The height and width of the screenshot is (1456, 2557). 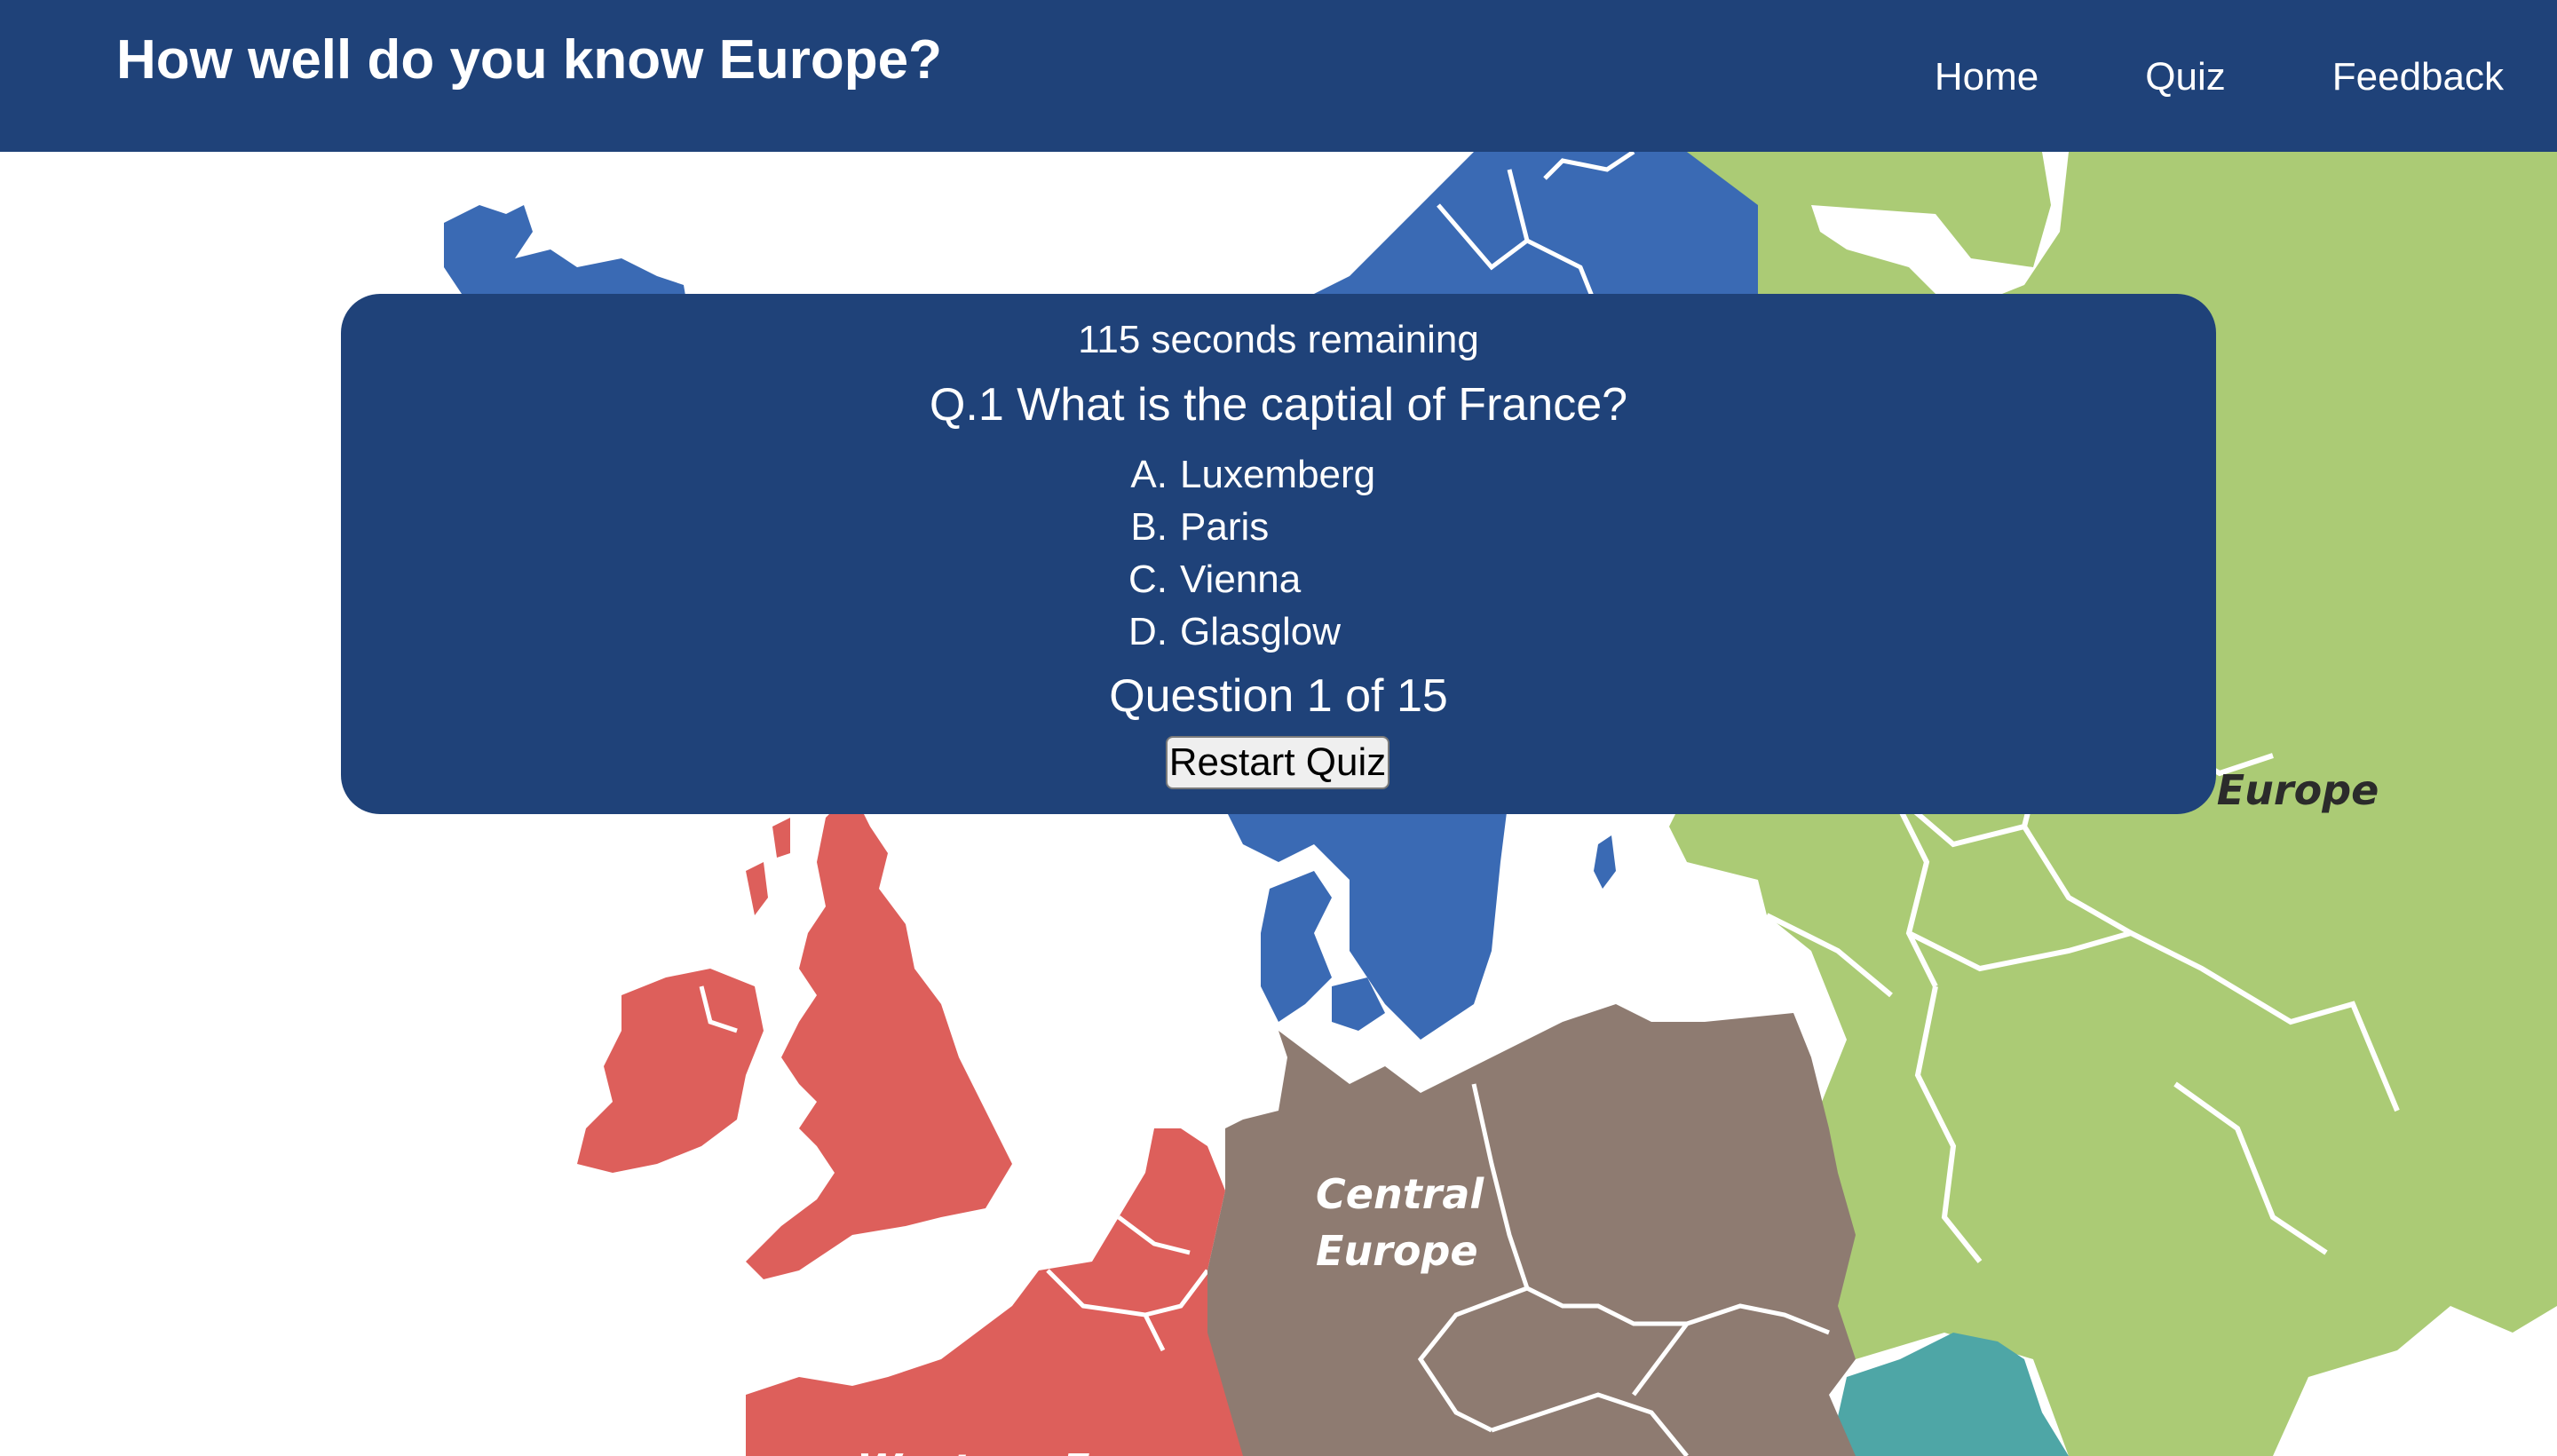 I want to click on answer-letter: A., so click(x=1149, y=474).